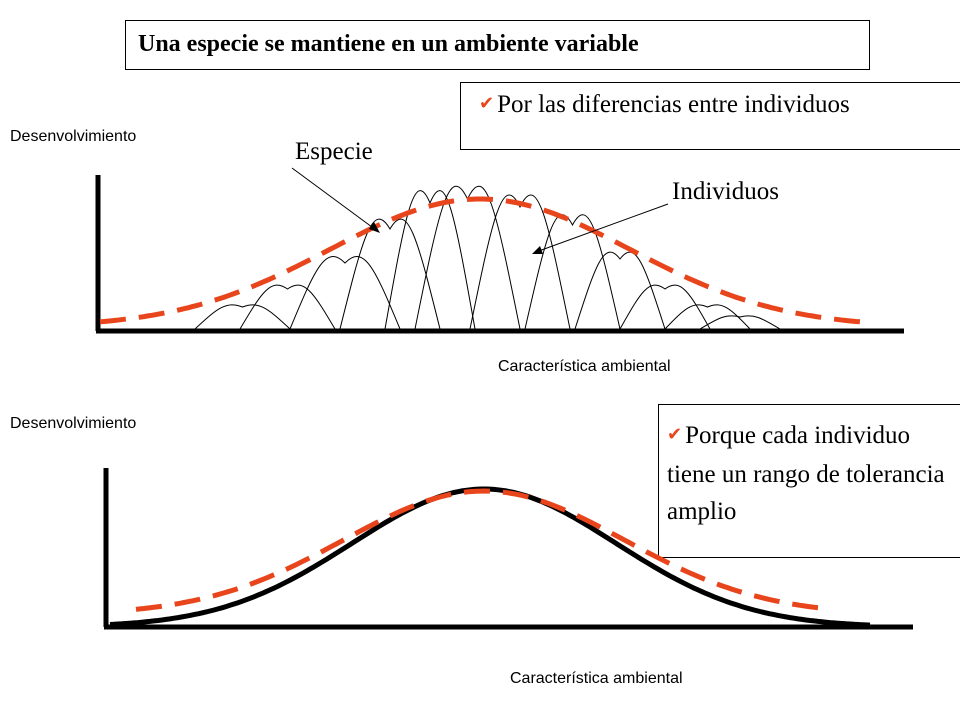 This screenshot has height=720, width=960. What do you see at coordinates (596, 678) in the screenshot?
I see `bottom-x-axis-label: Característica ambiental` at bounding box center [596, 678].